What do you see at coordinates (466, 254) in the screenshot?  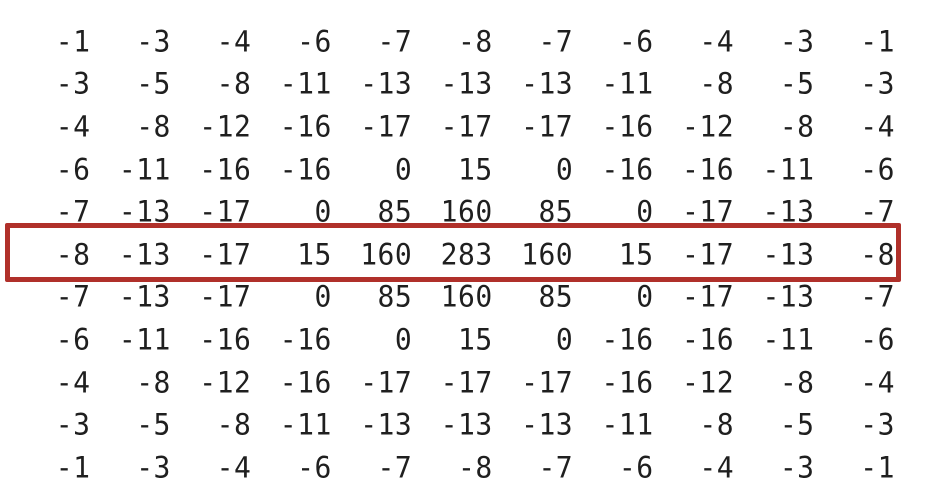 I see `matrix-cell: 283` at bounding box center [466, 254].